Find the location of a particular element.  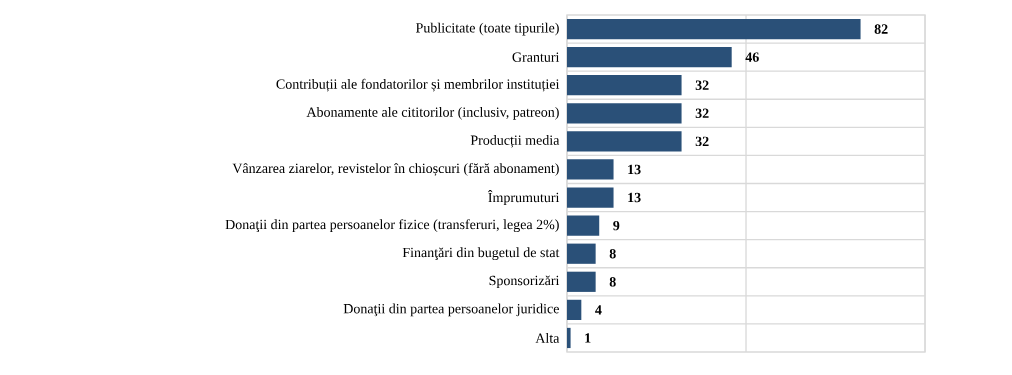

y-tick-label: Producții media is located at coordinates (515, 141).